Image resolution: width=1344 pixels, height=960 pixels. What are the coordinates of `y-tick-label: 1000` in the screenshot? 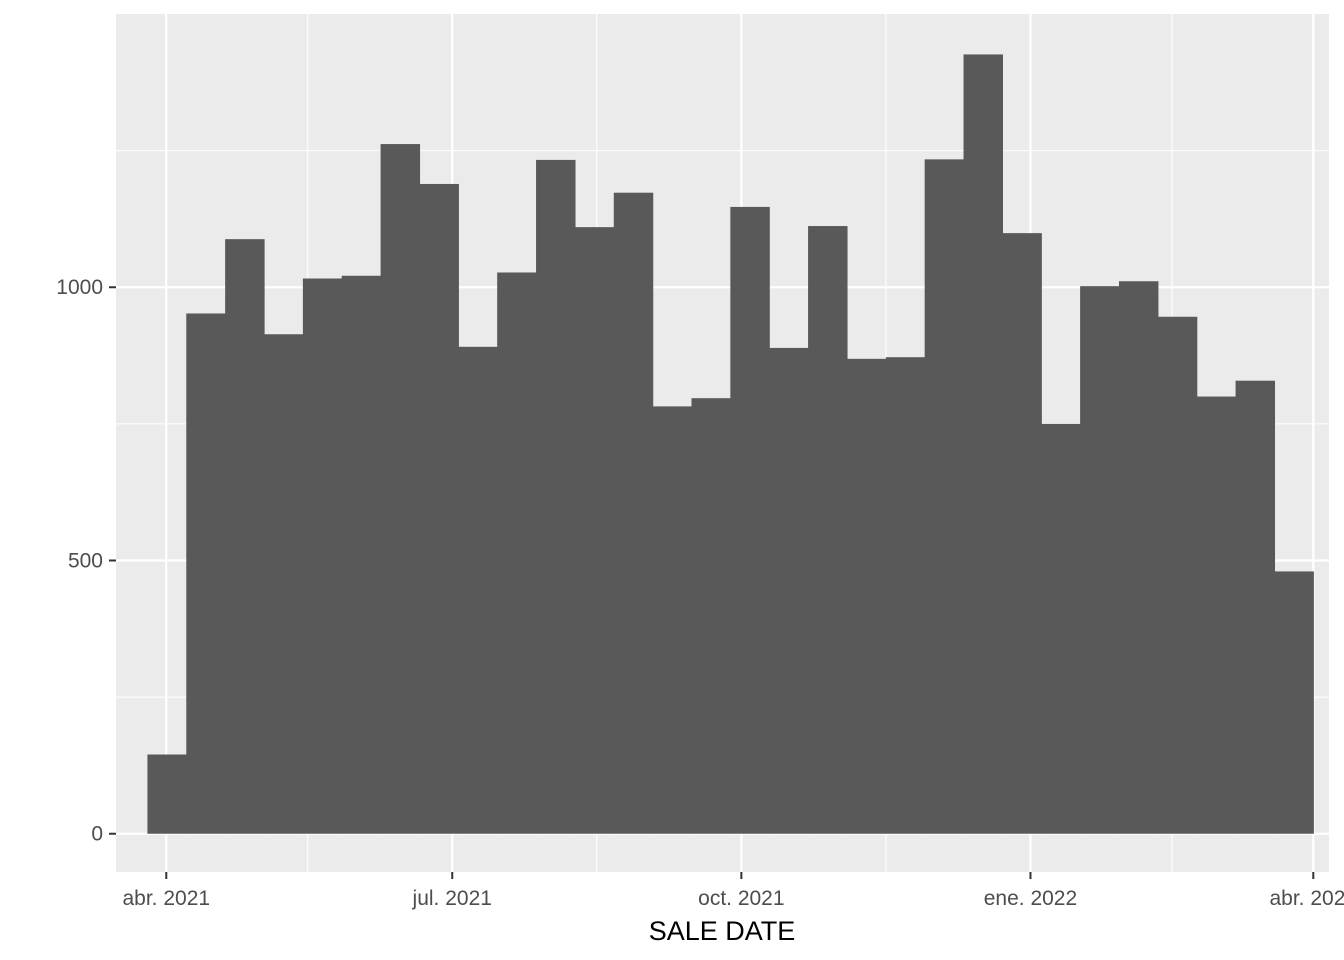 It's located at (79, 287).